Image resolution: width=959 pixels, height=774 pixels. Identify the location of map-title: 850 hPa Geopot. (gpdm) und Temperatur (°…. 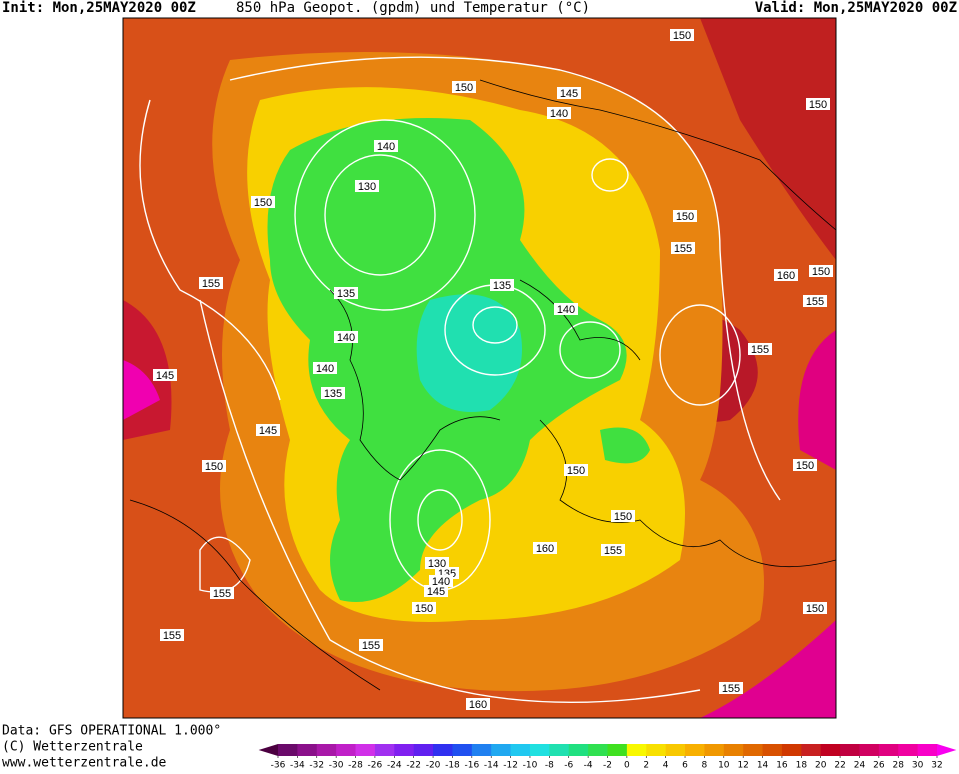
(413, 8).